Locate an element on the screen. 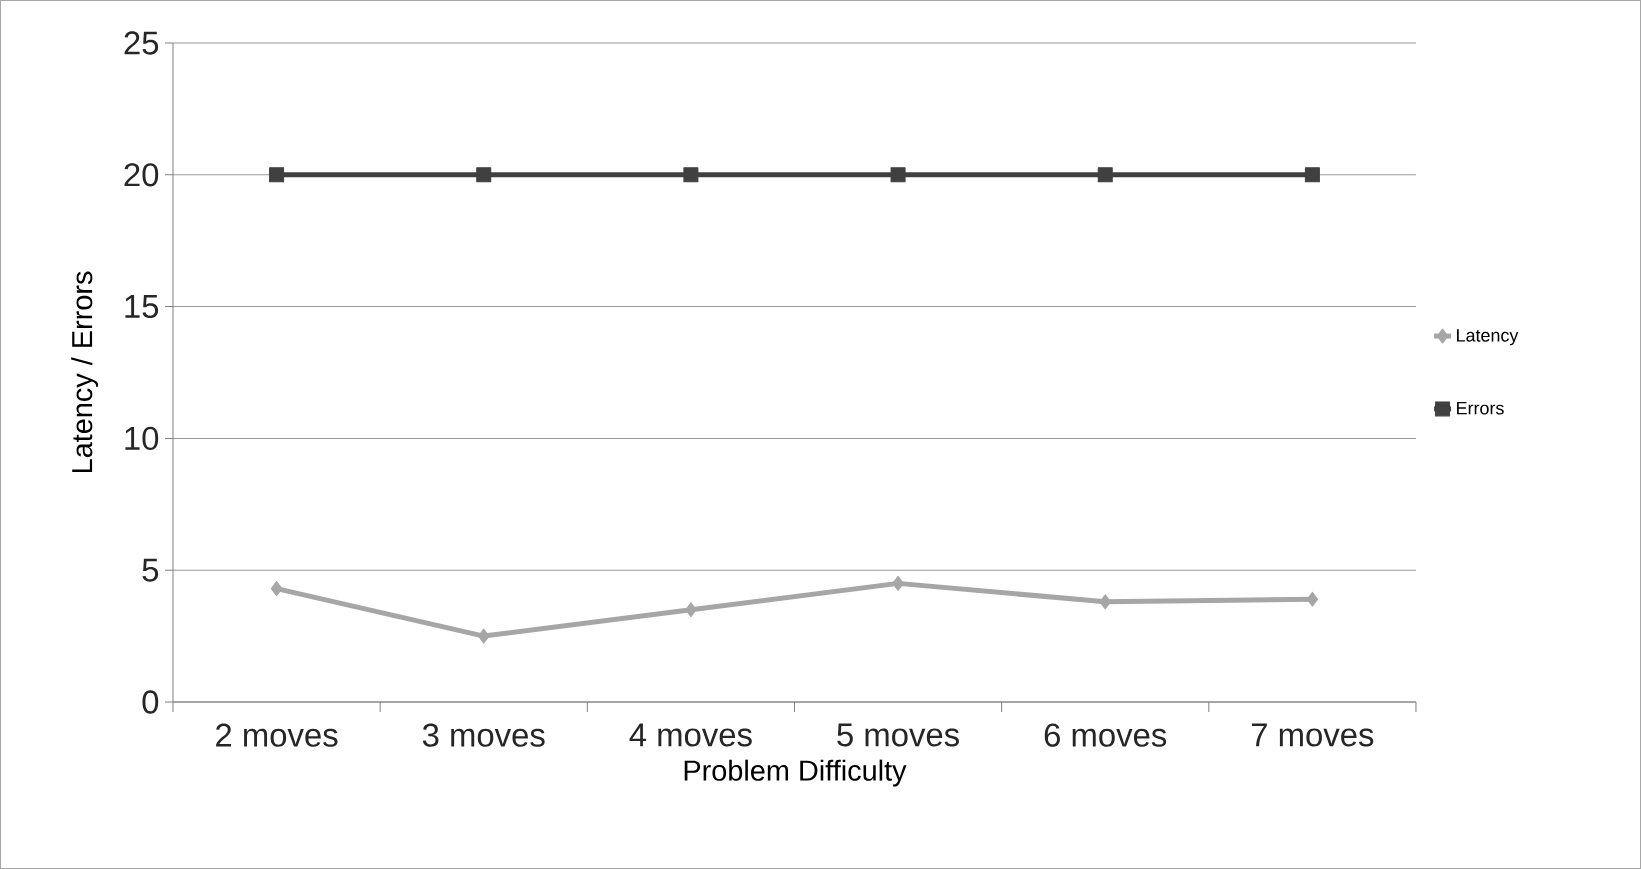 This screenshot has height=869, width=1641. x-tick-label: 5 moves is located at coordinates (898, 735).